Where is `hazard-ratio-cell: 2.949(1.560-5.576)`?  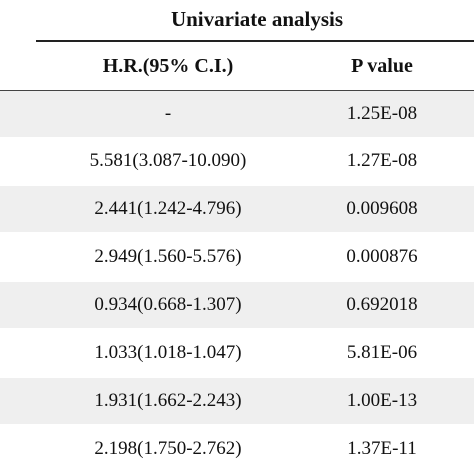 hazard-ratio-cell: 2.949(1.560-5.576) is located at coordinates (168, 256).